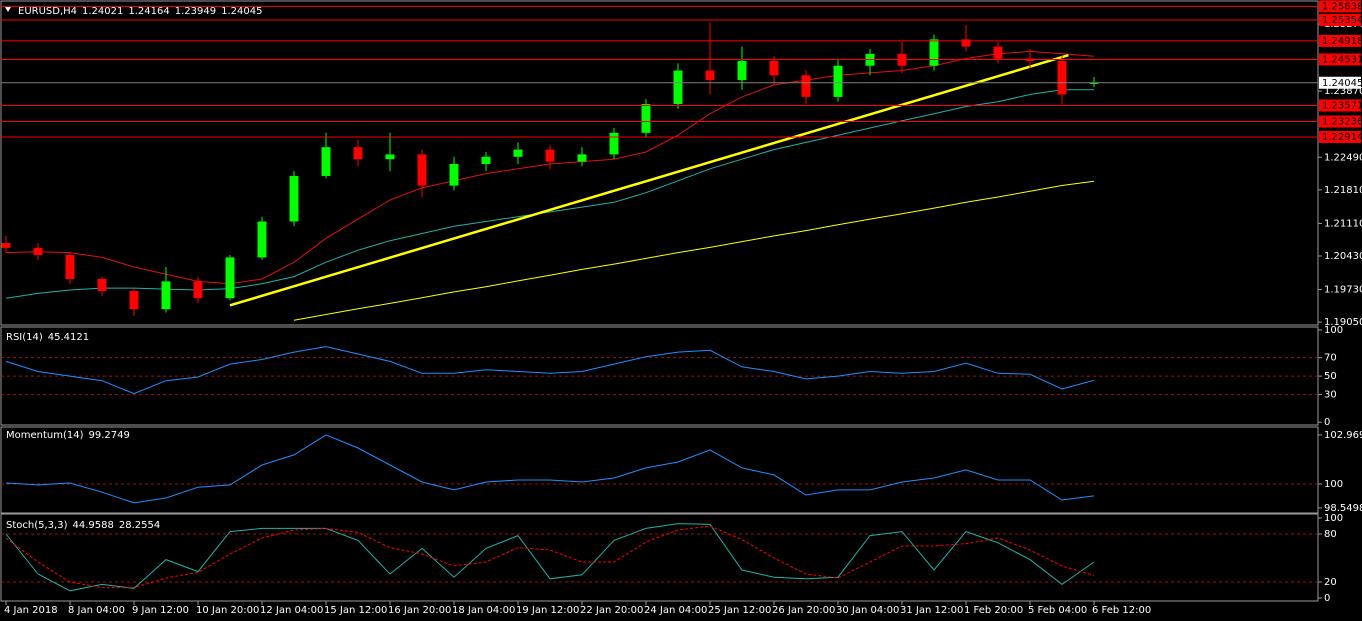  I want to click on x-tick-label: 5 Feb 04:00, so click(1057, 610).